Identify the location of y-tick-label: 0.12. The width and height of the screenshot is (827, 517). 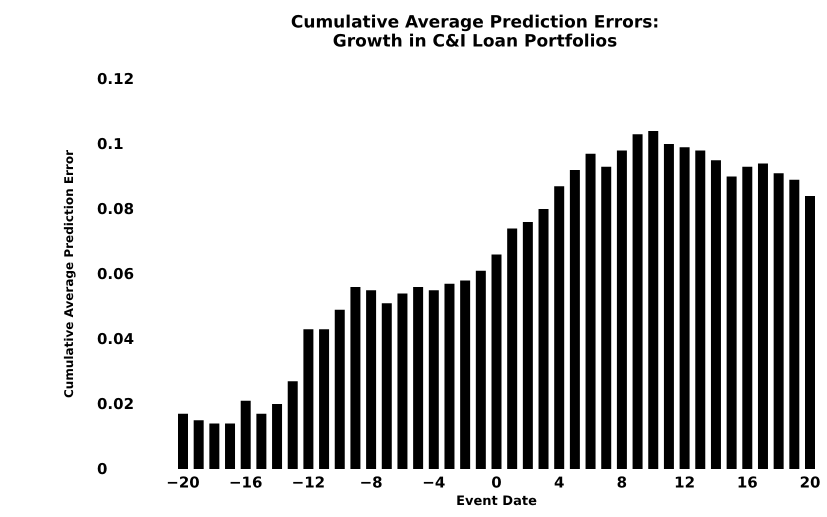
(115, 79).